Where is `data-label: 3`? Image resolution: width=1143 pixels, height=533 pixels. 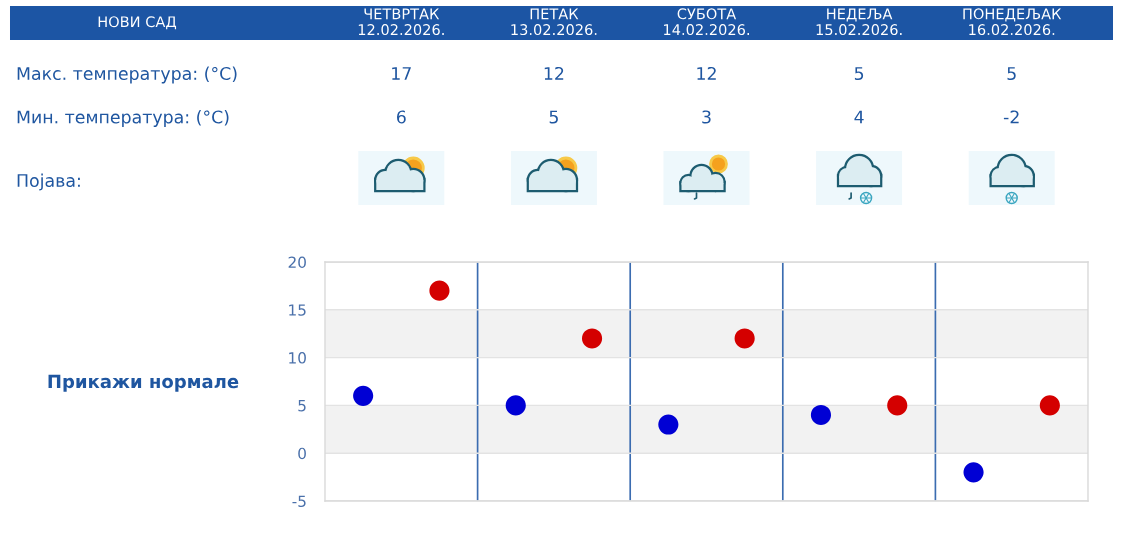
data-label: 3 is located at coordinates (706, 117).